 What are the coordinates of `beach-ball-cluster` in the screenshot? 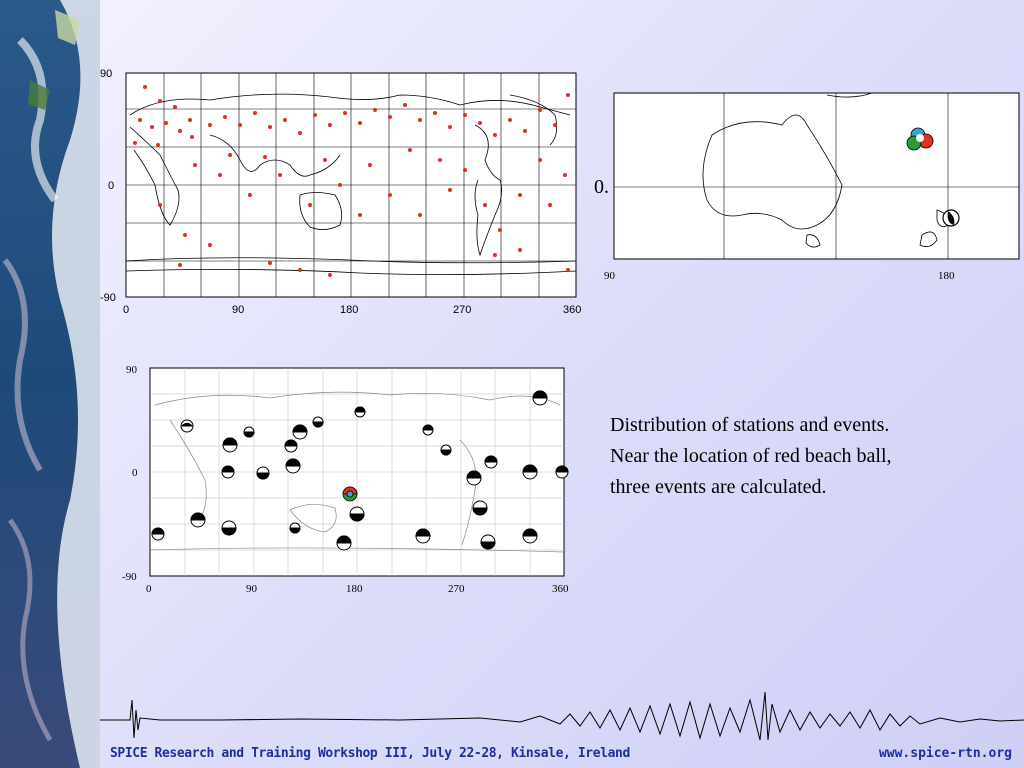 It's located at (920, 139).